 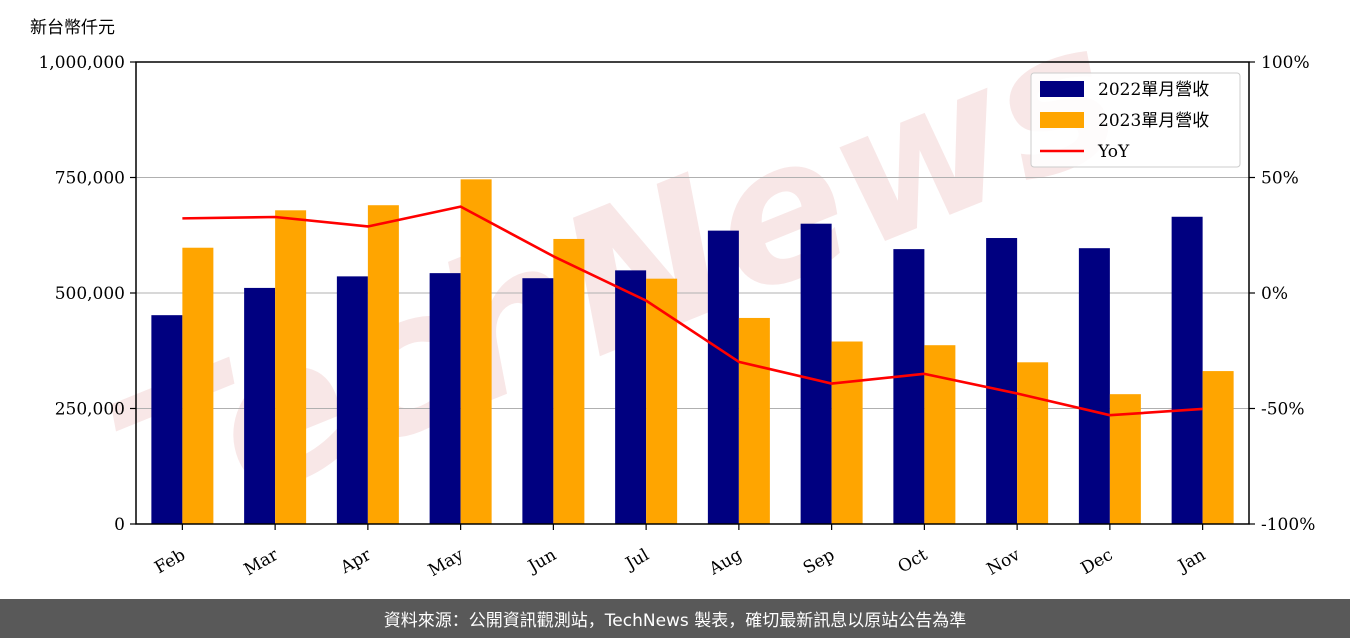 What do you see at coordinates (913, 561) in the screenshot?
I see `x-tick-label-oct: Oct` at bounding box center [913, 561].